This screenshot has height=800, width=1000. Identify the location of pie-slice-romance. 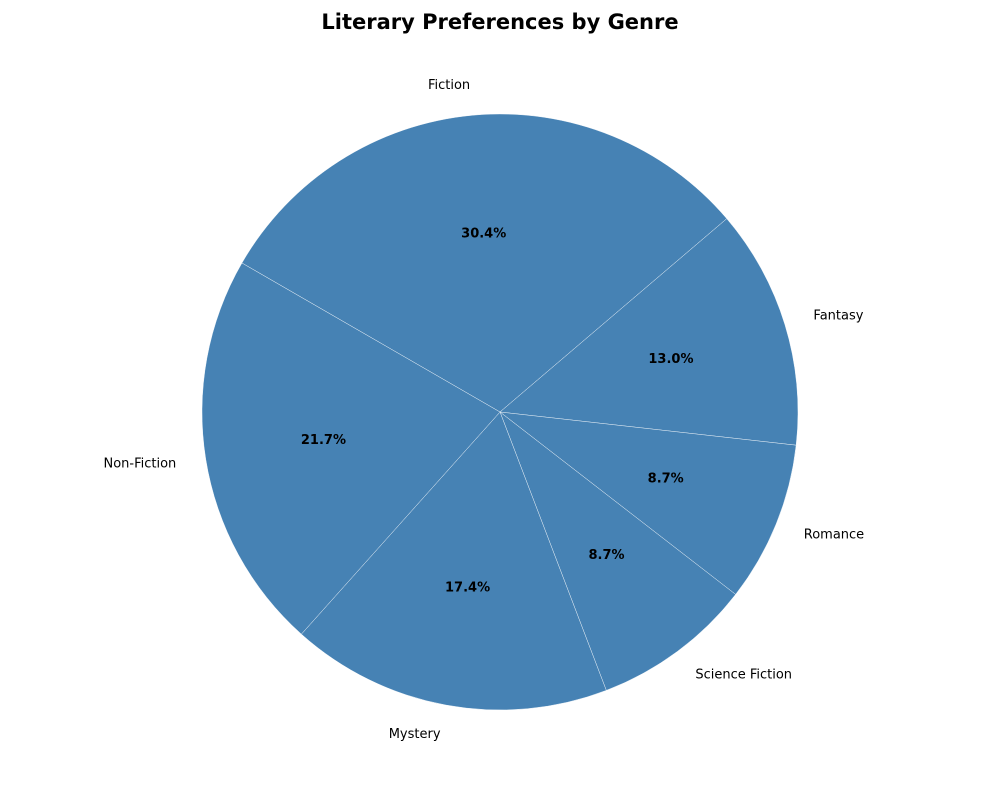
(648, 503).